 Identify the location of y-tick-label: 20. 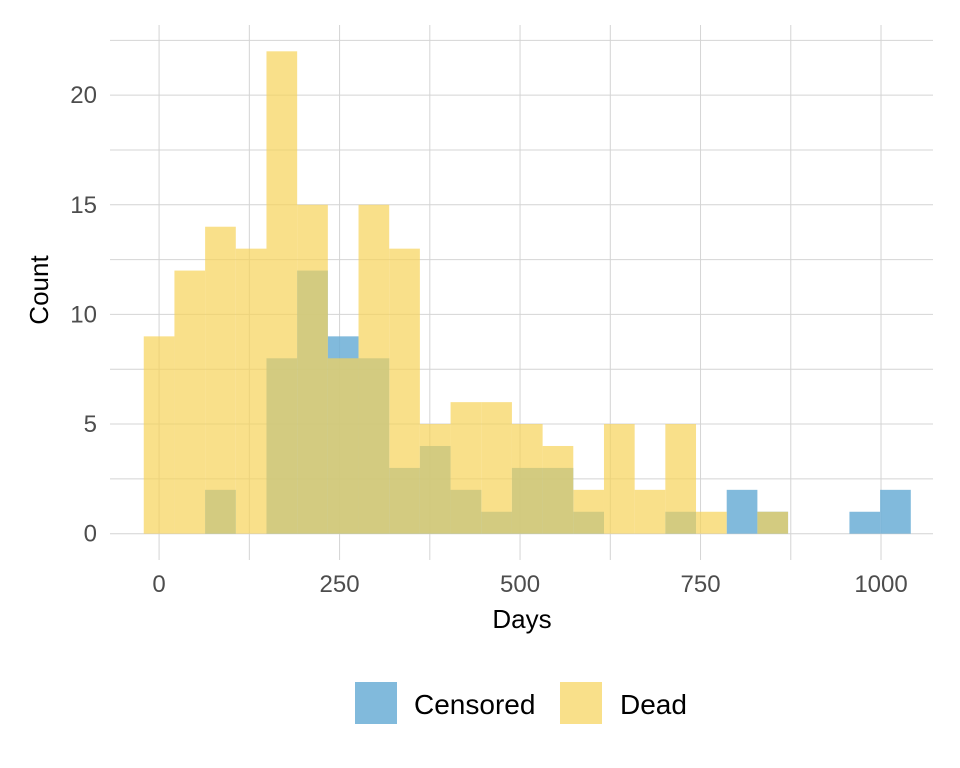
(83, 95).